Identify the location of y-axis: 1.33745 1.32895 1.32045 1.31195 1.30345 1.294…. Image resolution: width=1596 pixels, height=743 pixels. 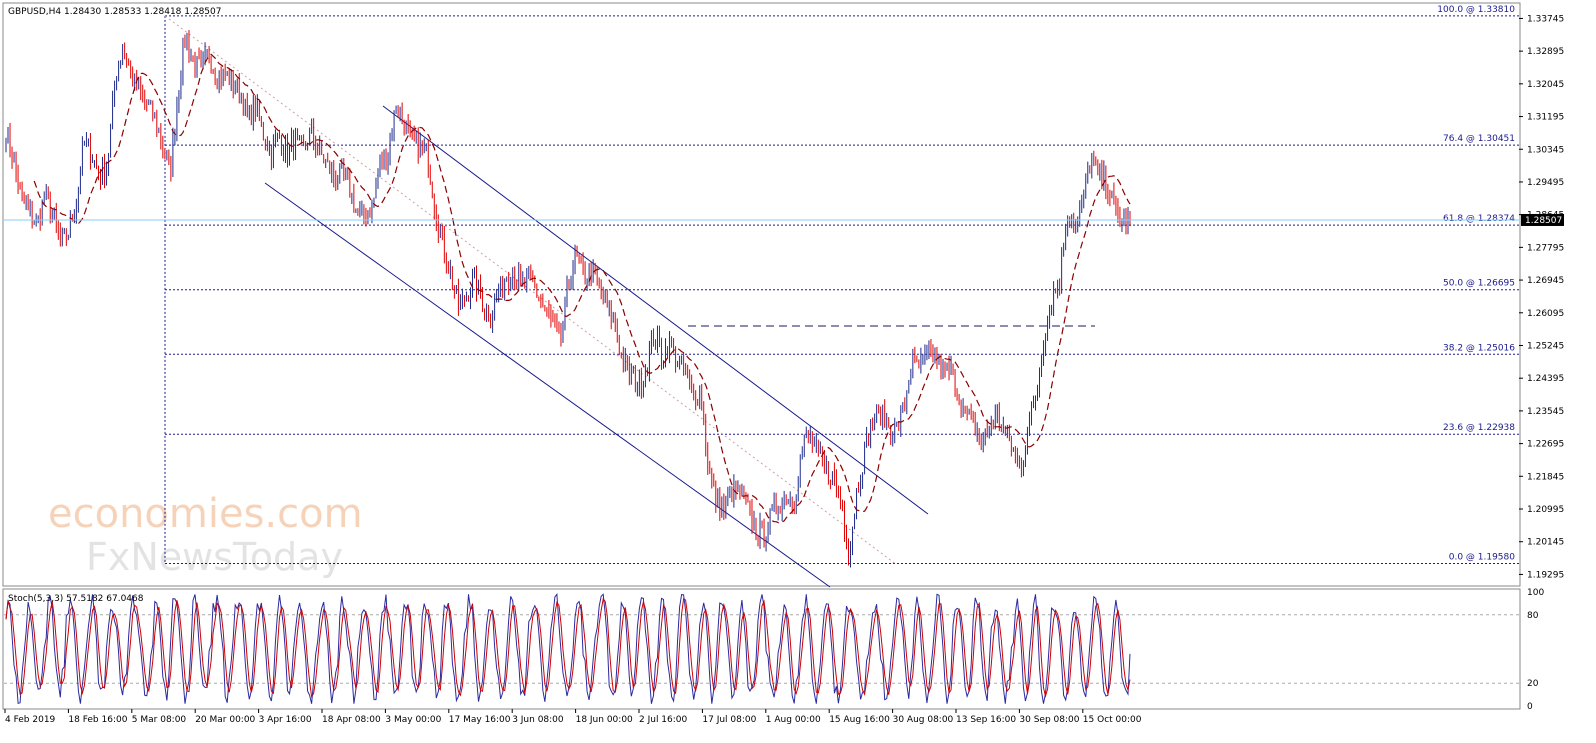
(1541, 297).